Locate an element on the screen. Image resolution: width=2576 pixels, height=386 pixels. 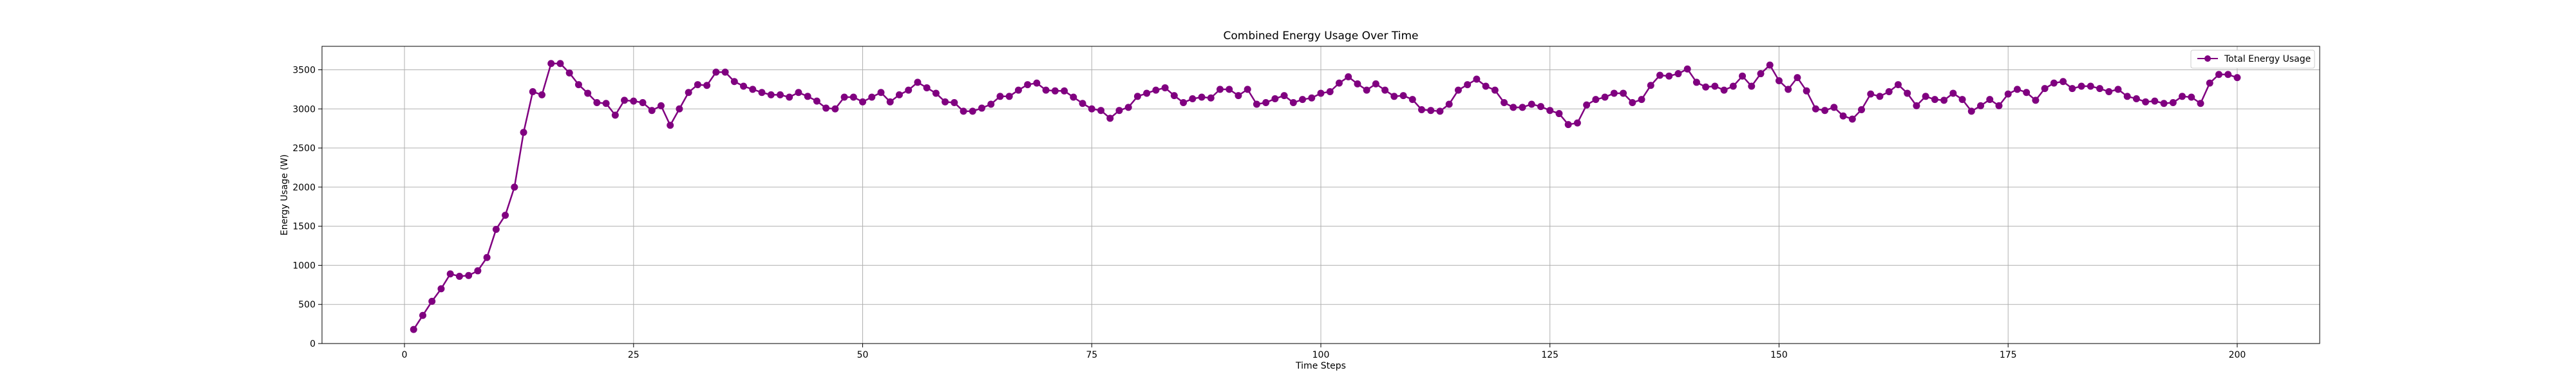
legend-marker is located at coordinates (2207, 58).